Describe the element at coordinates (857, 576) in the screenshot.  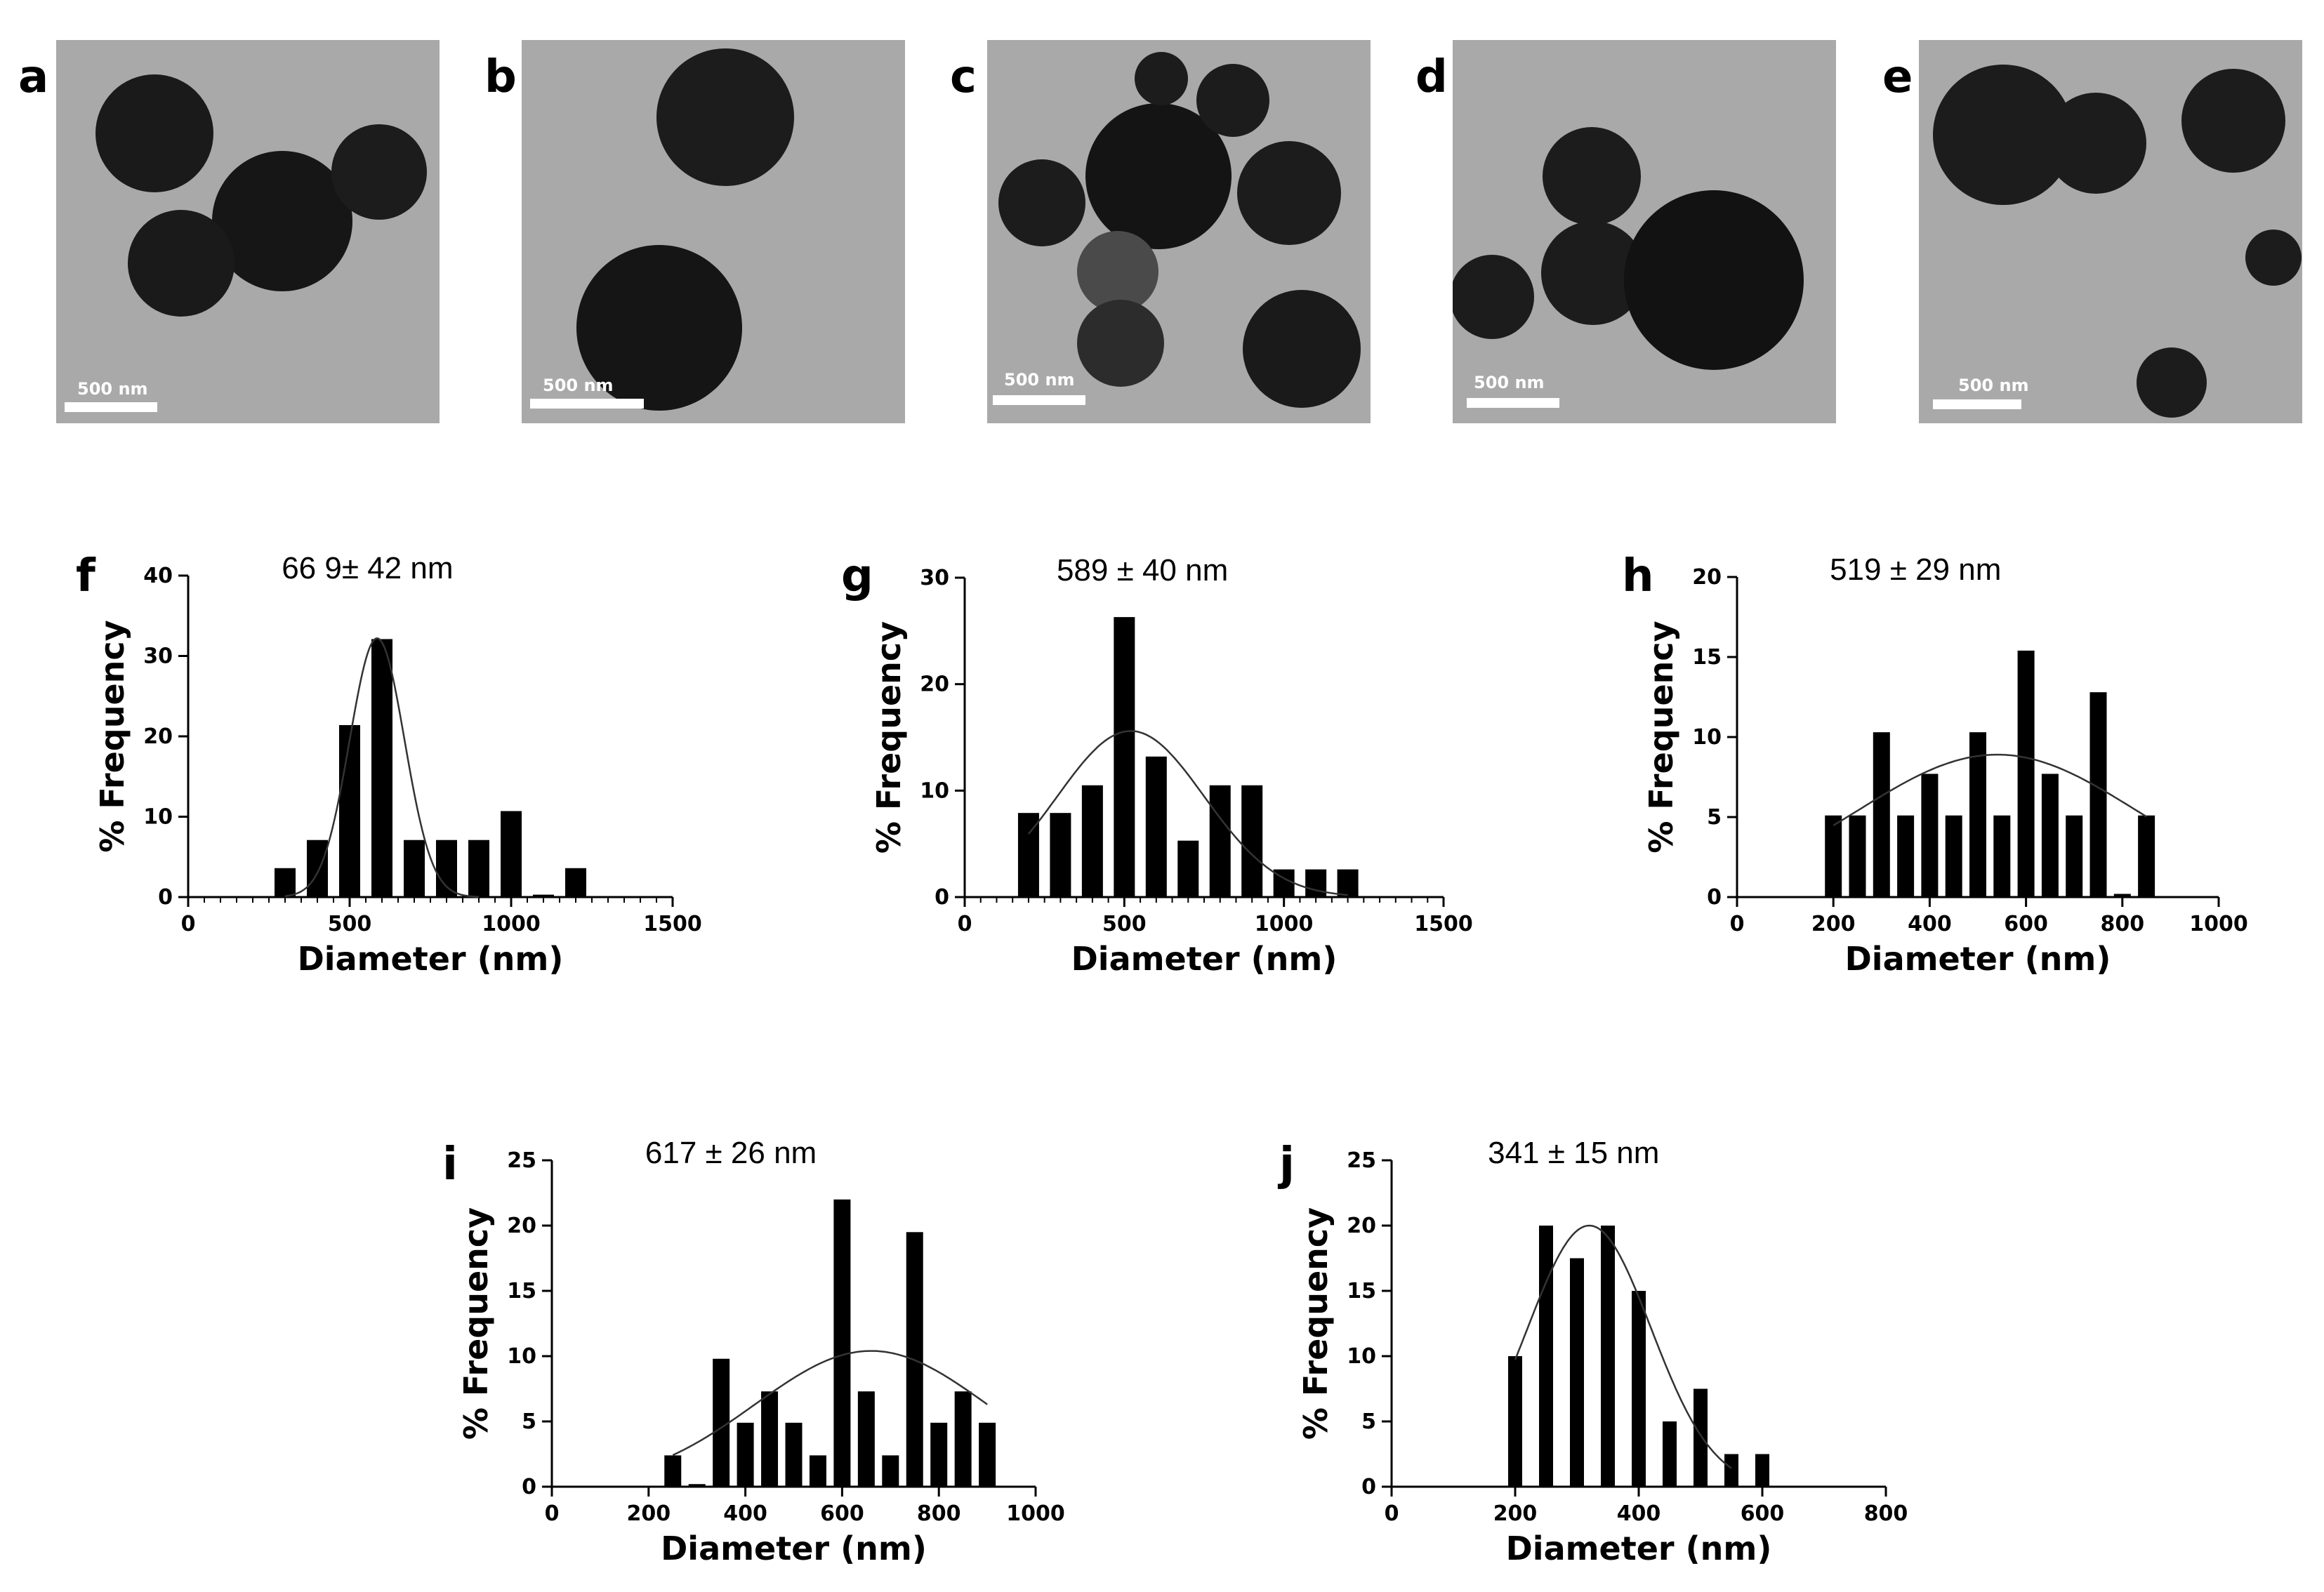
I see `panel-letter: g` at that location.